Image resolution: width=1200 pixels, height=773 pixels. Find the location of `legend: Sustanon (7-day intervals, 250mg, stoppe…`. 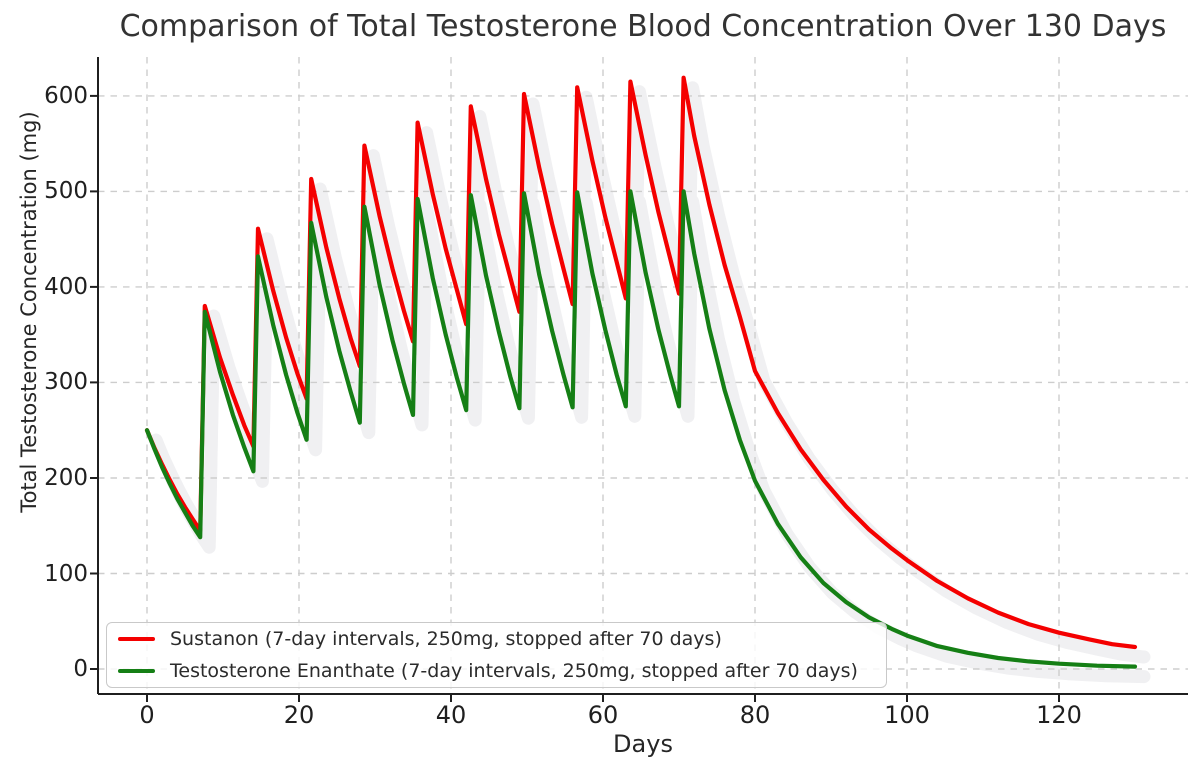

legend: Sustanon (7-day intervals, 250mg, stoppe… is located at coordinates (496, 655).